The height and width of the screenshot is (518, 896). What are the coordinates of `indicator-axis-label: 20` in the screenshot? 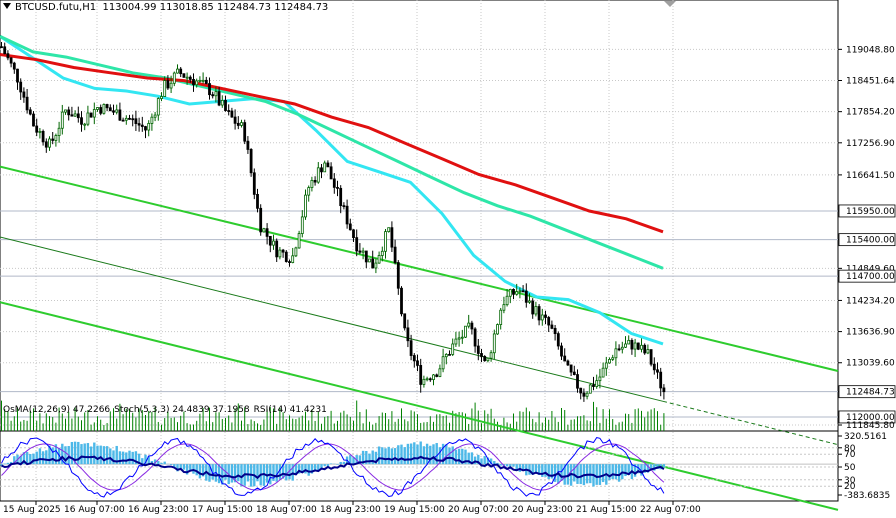 It's located at (850, 487).